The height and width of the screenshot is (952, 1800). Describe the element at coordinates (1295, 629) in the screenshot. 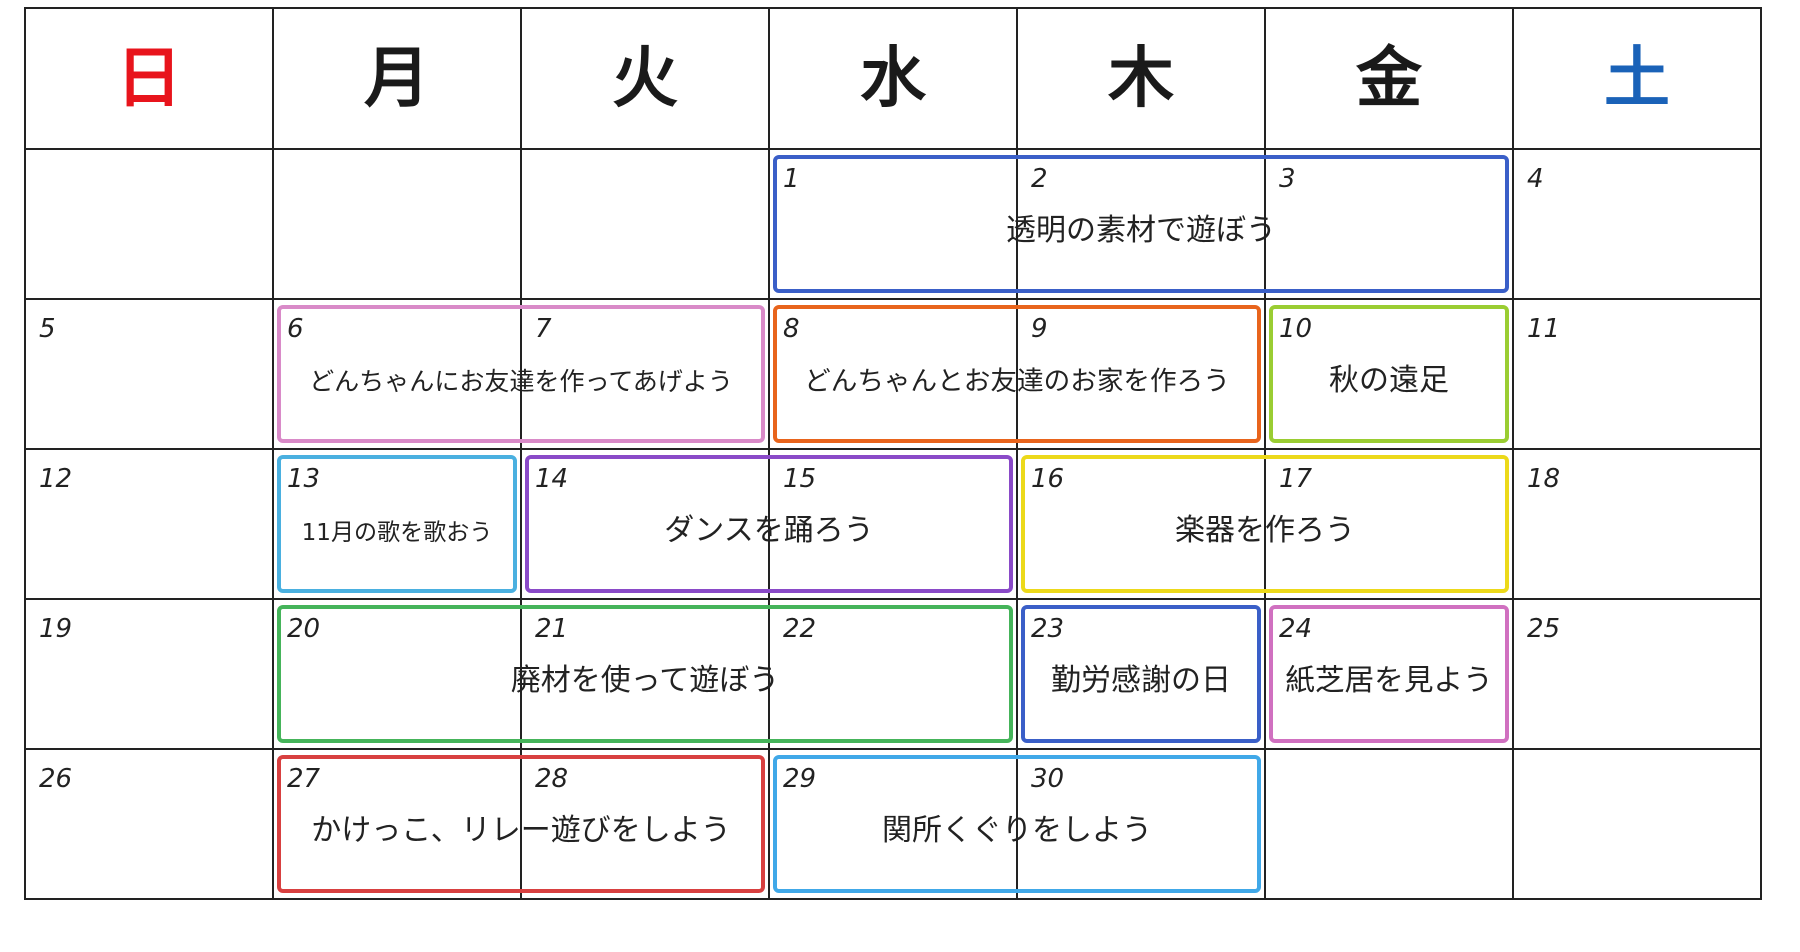

I see `day-number: 24` at that location.